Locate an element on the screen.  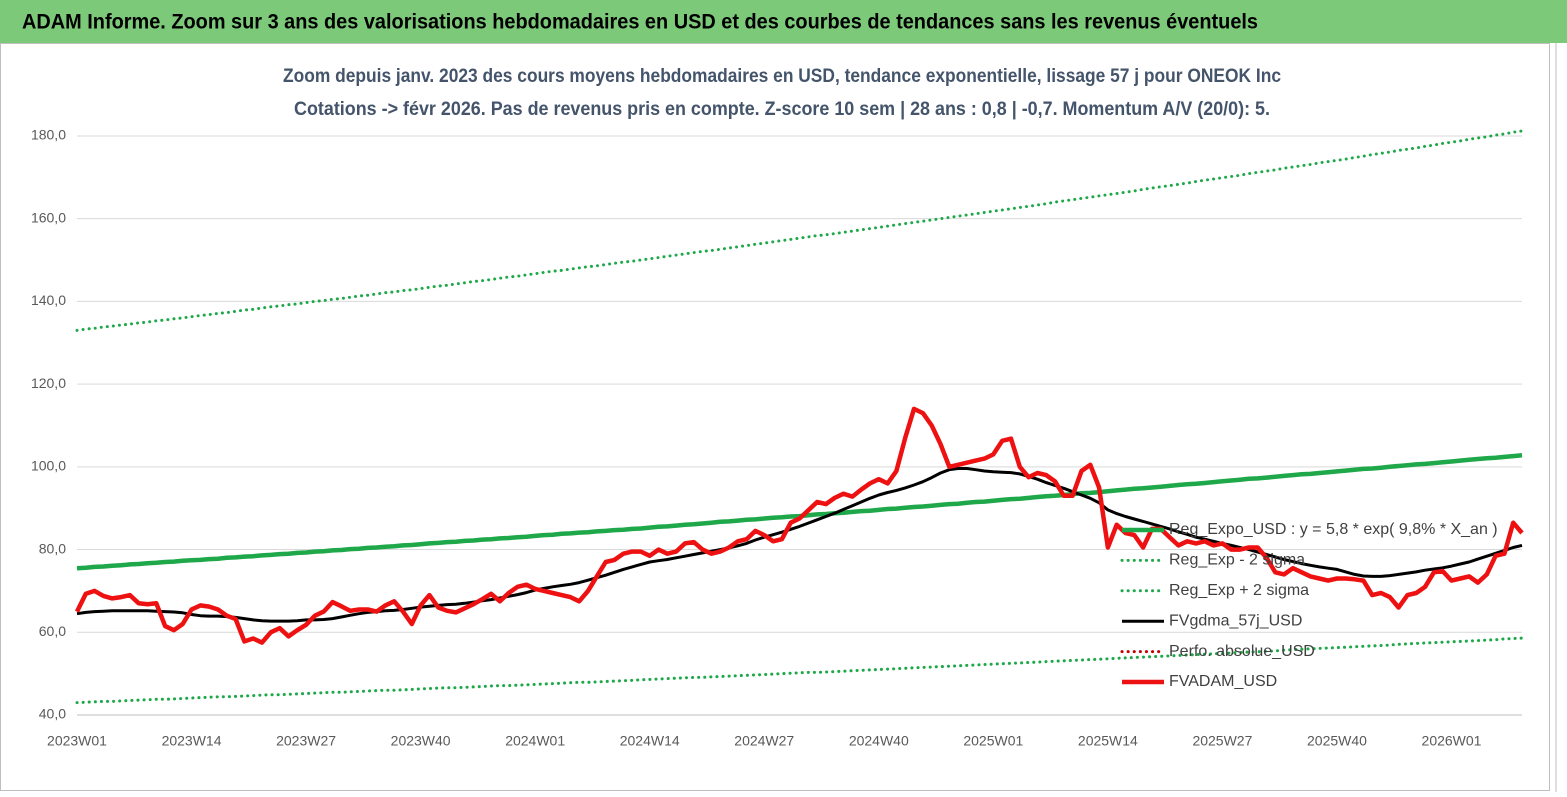
x-tick-label: 2025W01 is located at coordinates (993, 741).